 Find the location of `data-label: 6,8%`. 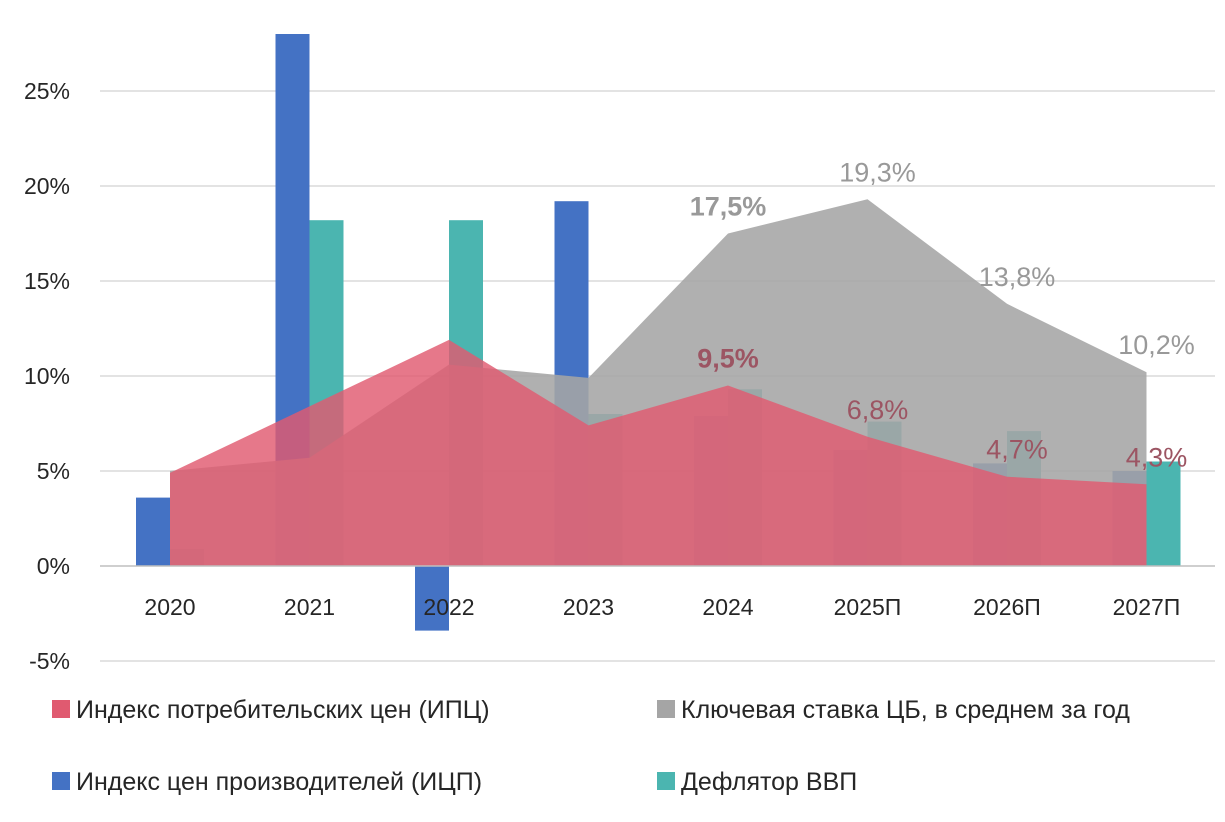

data-label: 6,8% is located at coordinates (878, 410).